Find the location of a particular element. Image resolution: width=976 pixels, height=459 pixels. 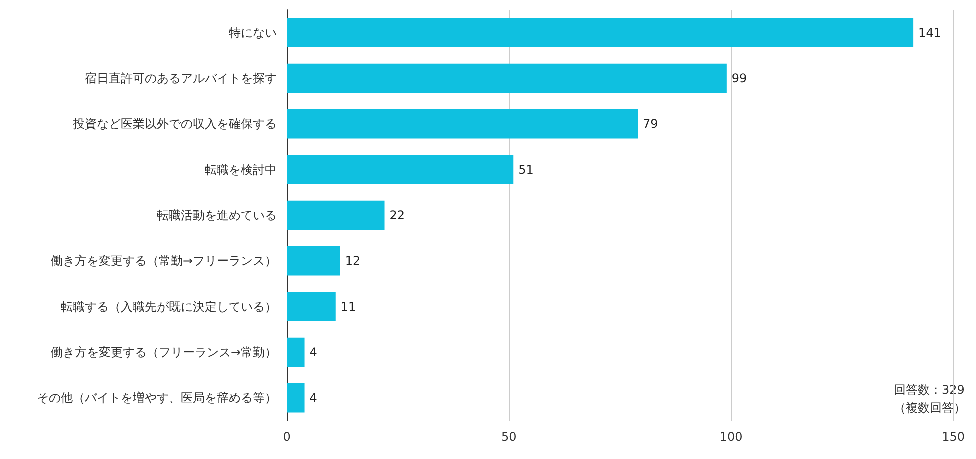

y-tick-label: 働き方を変更する（常勤→フリーランス） is located at coordinates (163, 261).